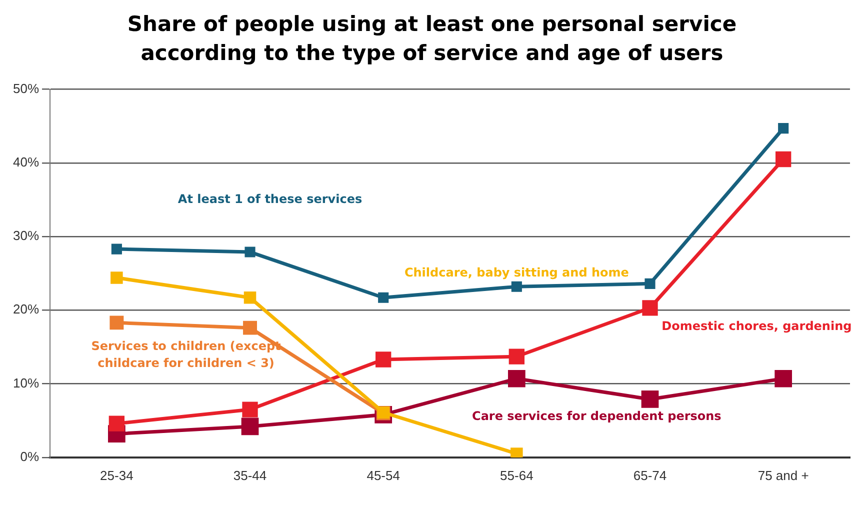 Image resolution: width=864 pixels, height=507 pixels. I want to click on y-tick-label: 10%, so click(26, 382).